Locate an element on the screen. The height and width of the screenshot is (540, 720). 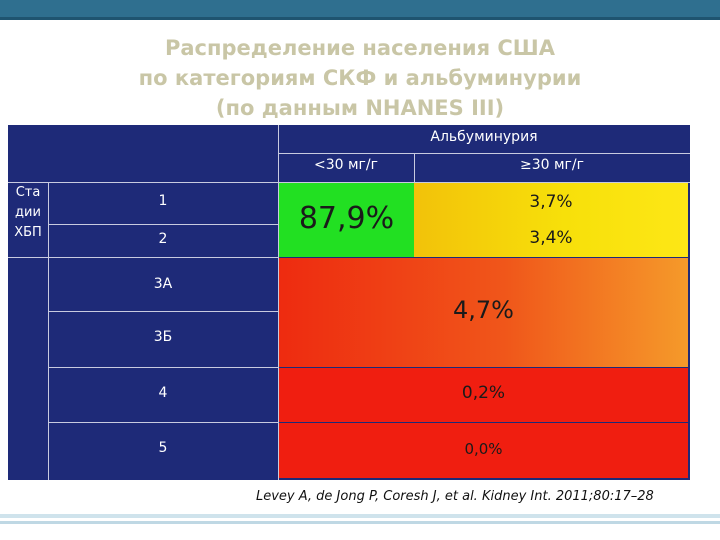
col-lt30-header: <30 мг/г is located at coordinates (346, 165).